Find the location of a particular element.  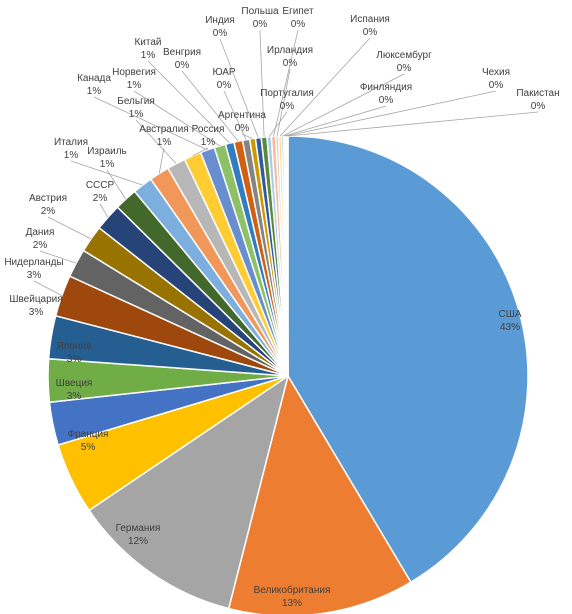

slice-label-name-finland: Финляндия is located at coordinates (386, 87).